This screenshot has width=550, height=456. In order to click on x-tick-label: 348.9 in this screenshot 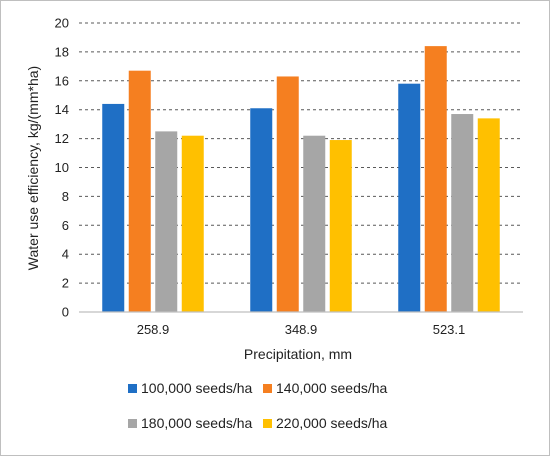, I will do `click(301, 329)`.